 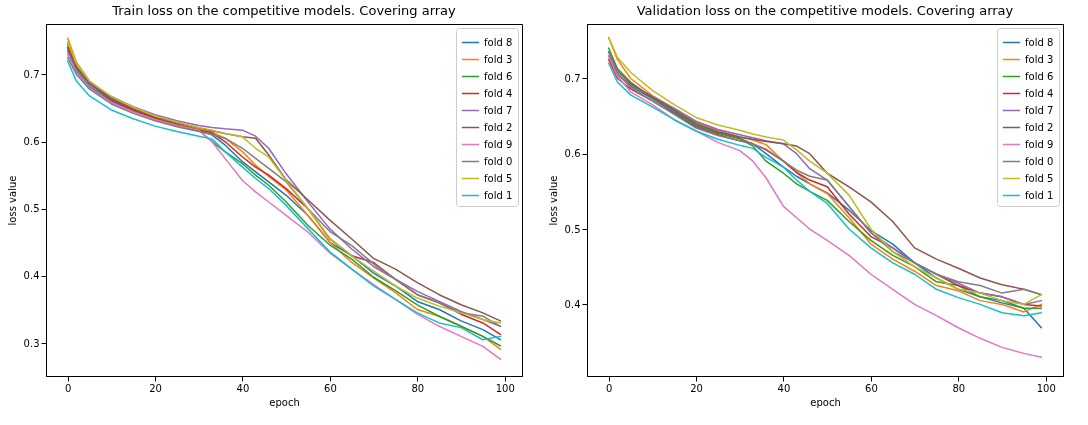 I want to click on chart-title: Train loss on the competitive models. Covering array, so click(x=284, y=10).